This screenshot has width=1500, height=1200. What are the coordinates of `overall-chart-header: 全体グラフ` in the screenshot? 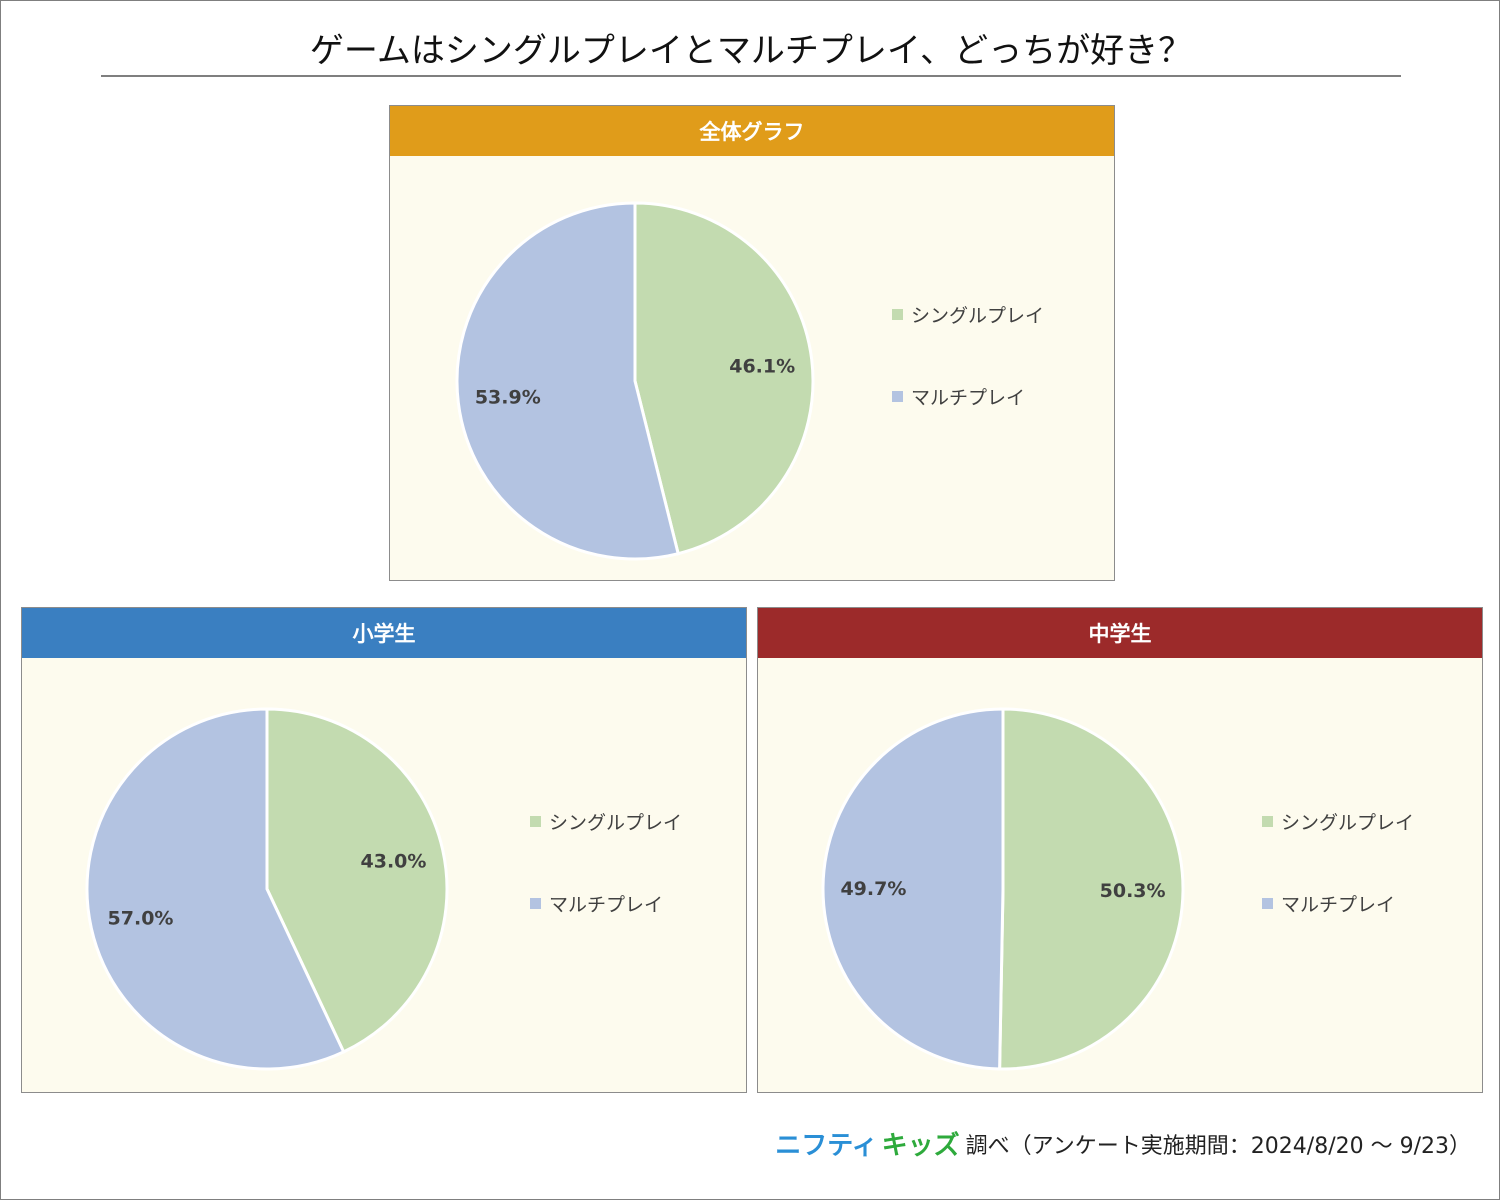 It's located at (752, 131).